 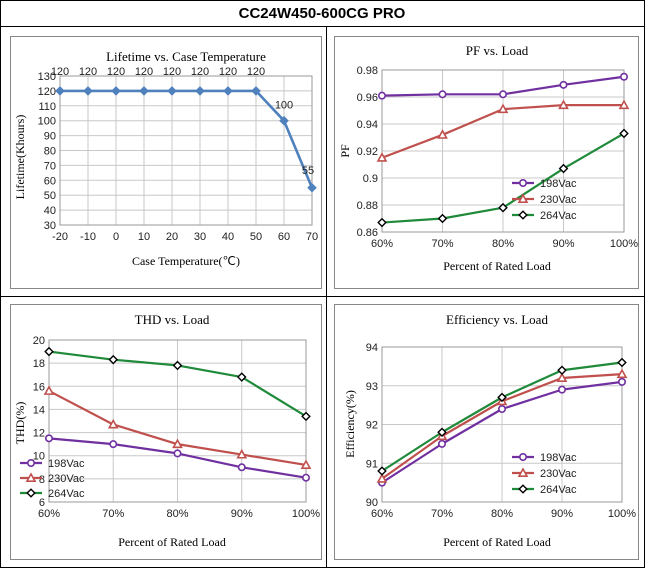 What do you see at coordinates (200, 237) in the screenshot?
I see `x-tick-label: 30` at bounding box center [200, 237].